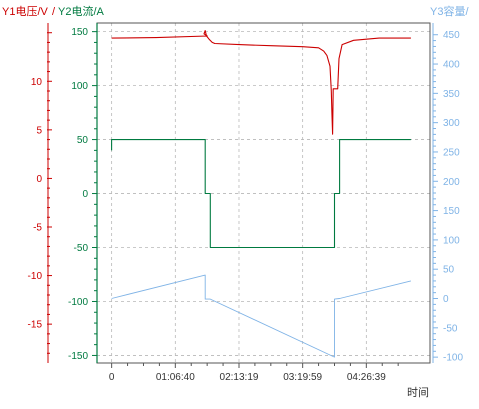 The width and height of the screenshot is (479, 409). Describe the element at coordinates (451, 152) in the screenshot. I see `y3-tick-label: 250` at that location.